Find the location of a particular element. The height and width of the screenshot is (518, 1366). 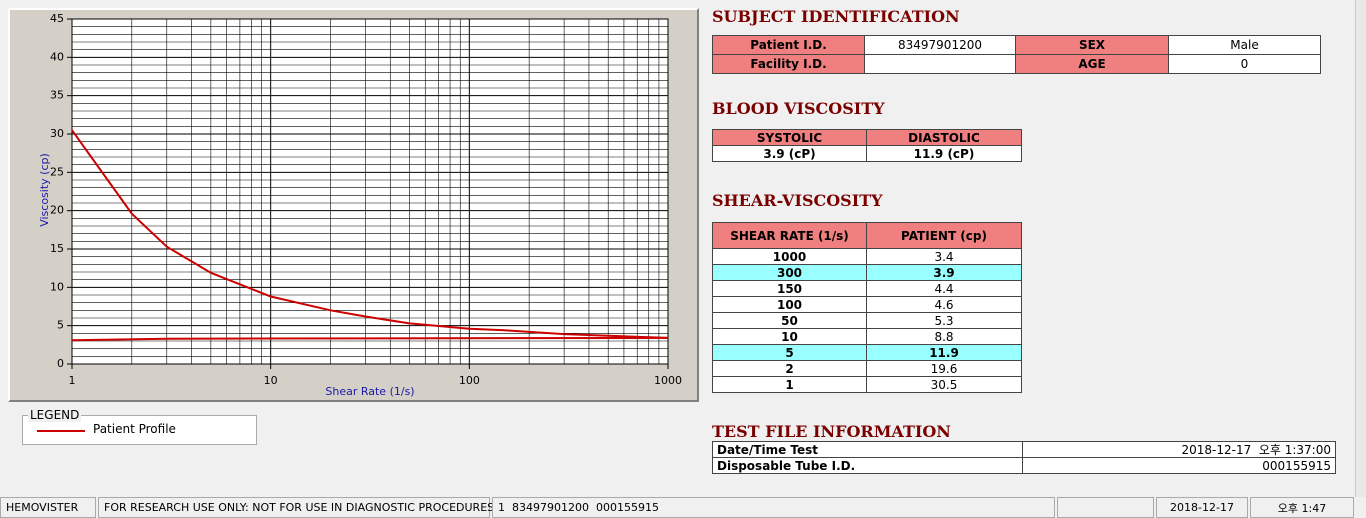

section-title: TEST FILE INFORMATION is located at coordinates (831, 431).